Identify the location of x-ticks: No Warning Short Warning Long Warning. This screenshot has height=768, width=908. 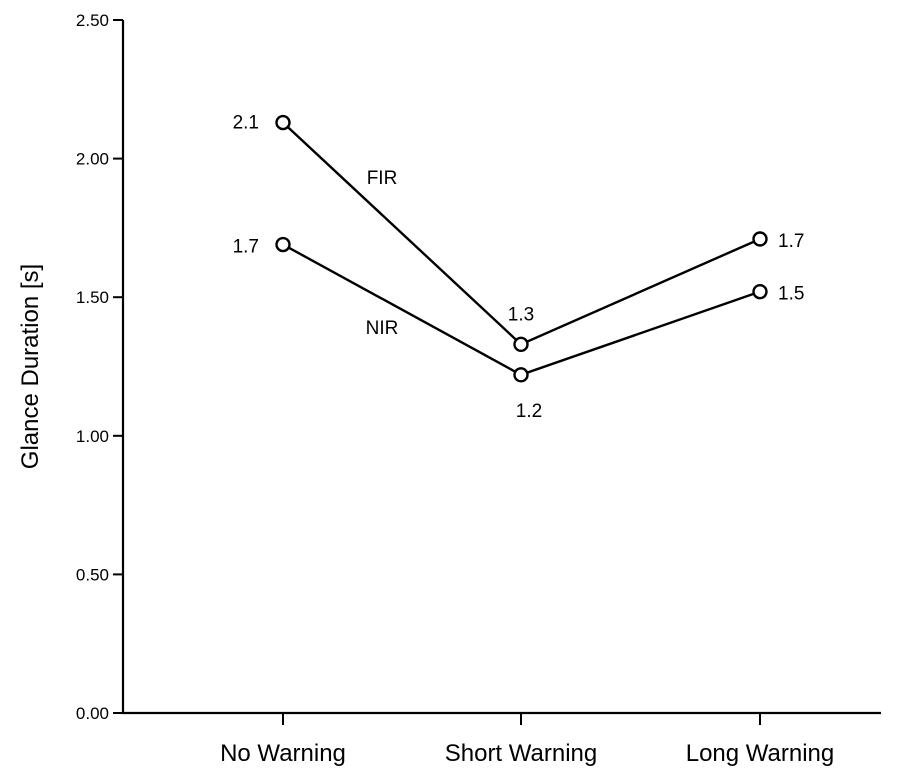
(527, 740).